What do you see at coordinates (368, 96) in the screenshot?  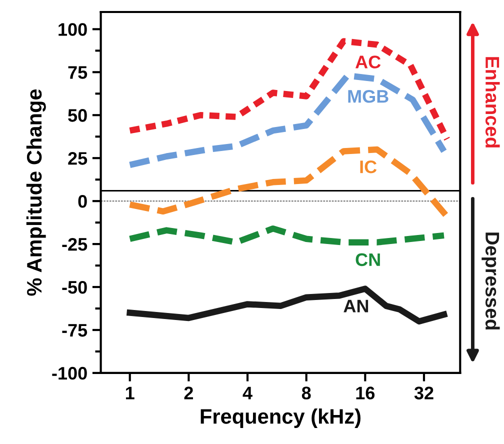 I see `series-label: MGB` at bounding box center [368, 96].